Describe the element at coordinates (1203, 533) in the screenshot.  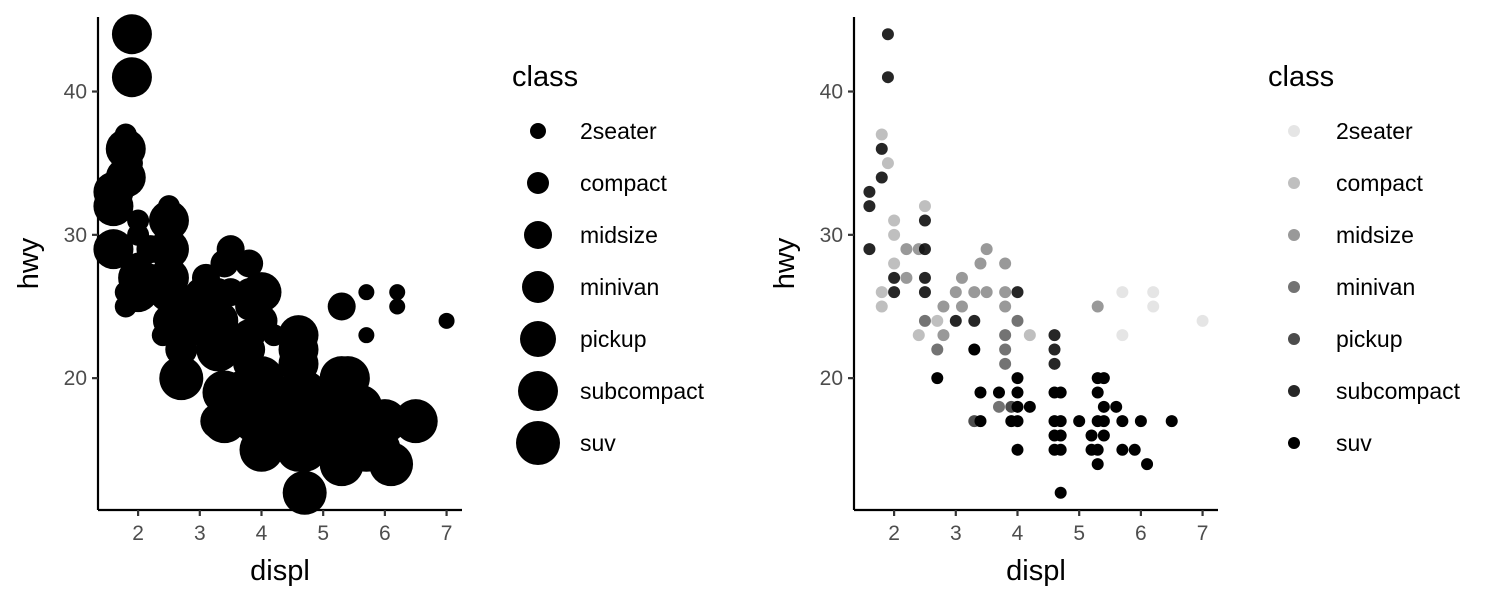
I see `x-tick-label: 7` at that location.